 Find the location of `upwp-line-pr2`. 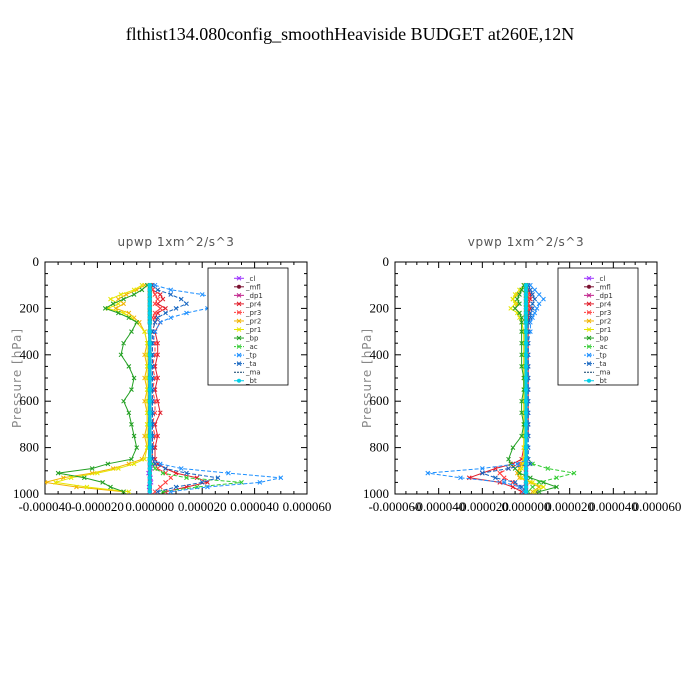

upwp-line-pr2 is located at coordinates (96, 388).